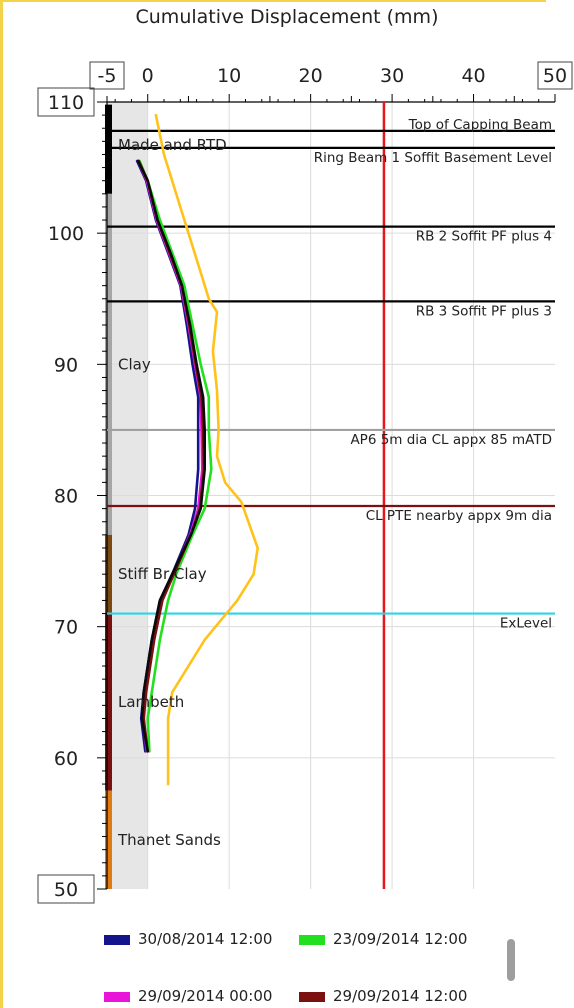  Describe the element at coordinates (172, 145) in the screenshot. I see `stratum-label: Made and RTD` at that location.